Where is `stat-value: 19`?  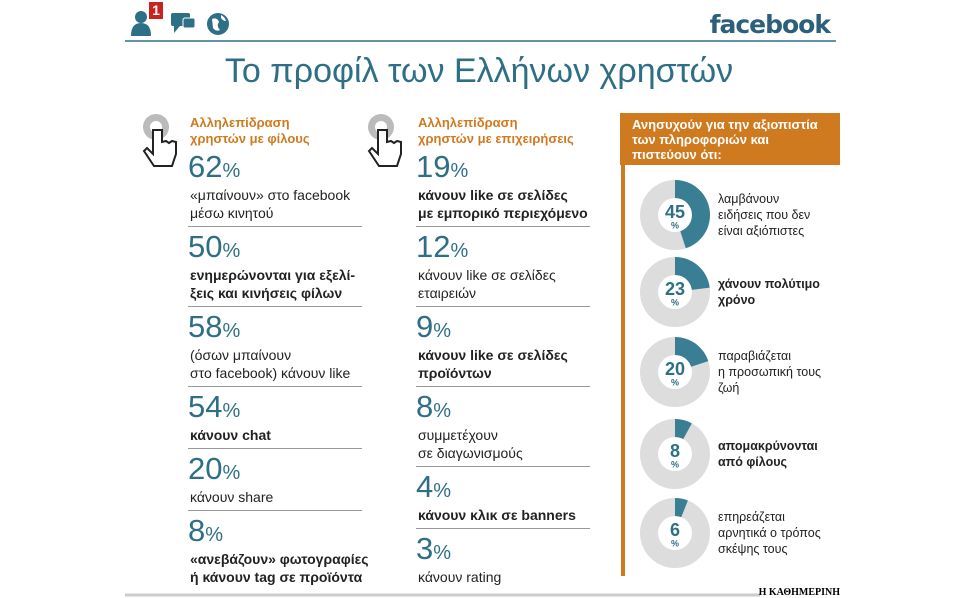
stat-value: 19 is located at coordinates (433, 166).